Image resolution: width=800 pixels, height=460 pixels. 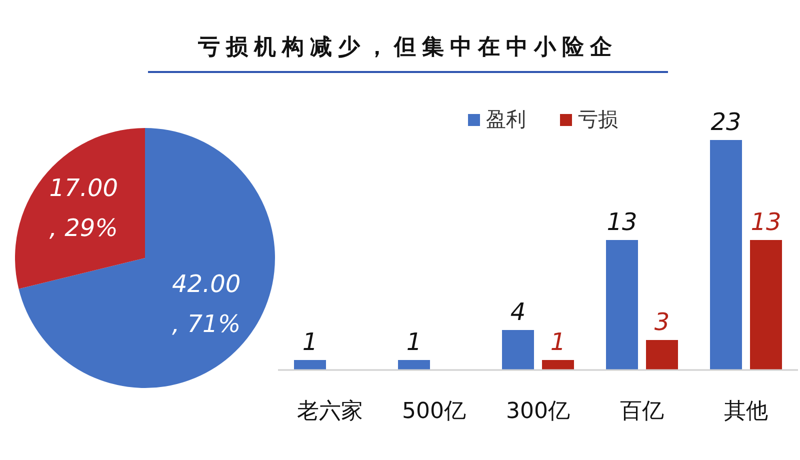 I want to click on pie-slice, so click(x=80, y=208).